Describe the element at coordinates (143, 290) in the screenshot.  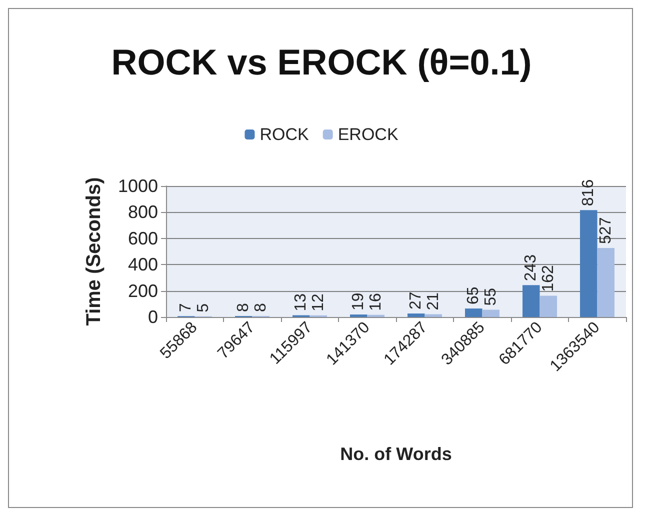
I see `y-tick-label: 200` at that location.